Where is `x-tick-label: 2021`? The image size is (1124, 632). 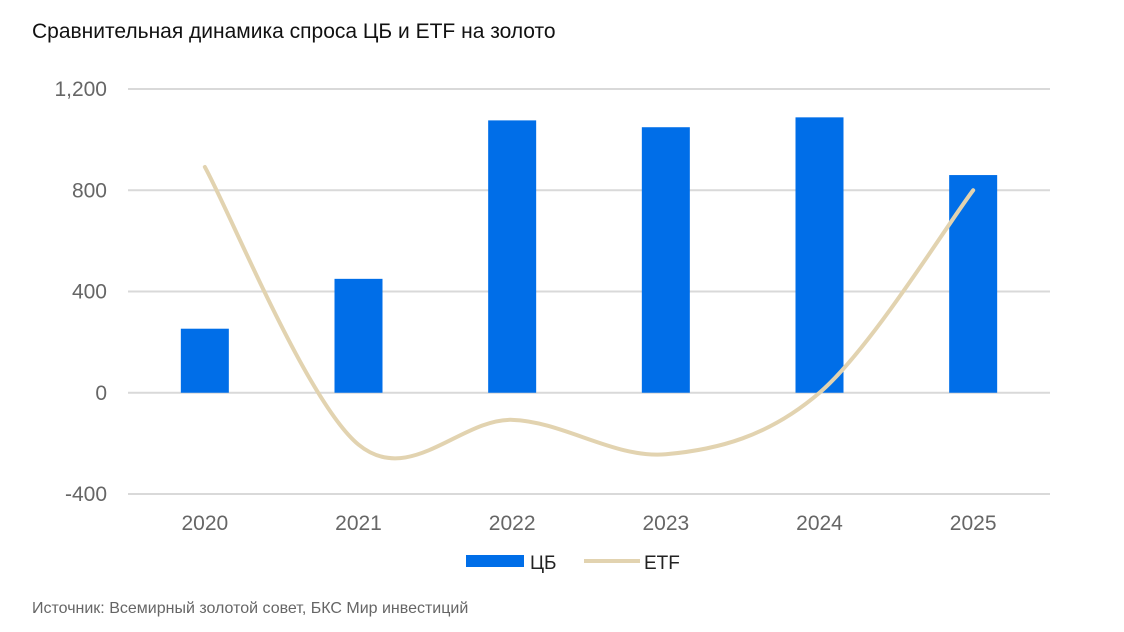 x-tick-label: 2021 is located at coordinates (358, 523).